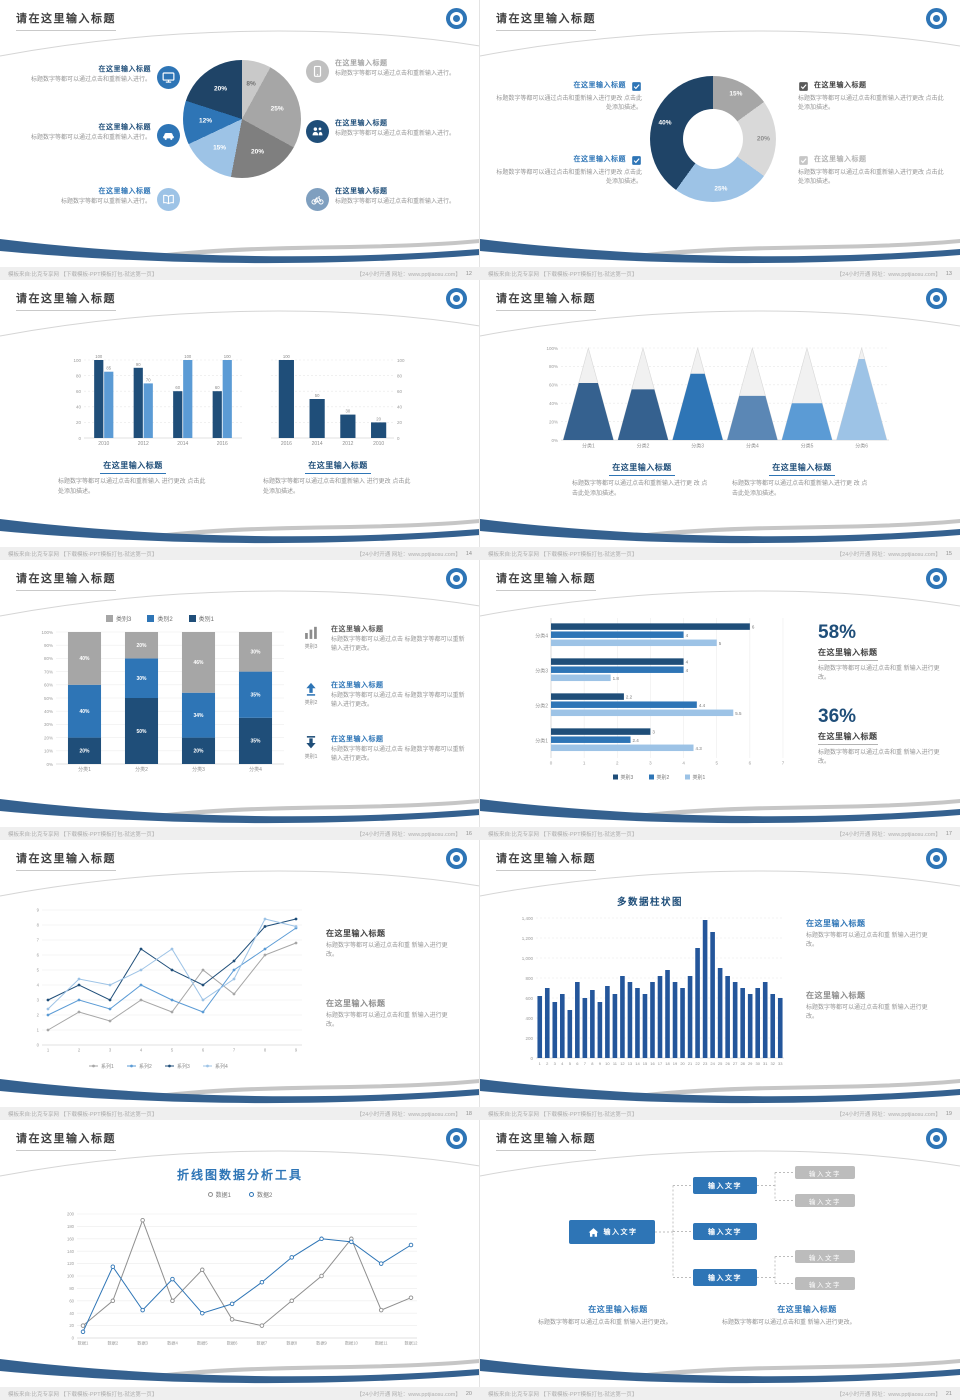 The width and height of the screenshot is (960, 1400). I want to click on legend-item: 类别3, so click(118, 618).